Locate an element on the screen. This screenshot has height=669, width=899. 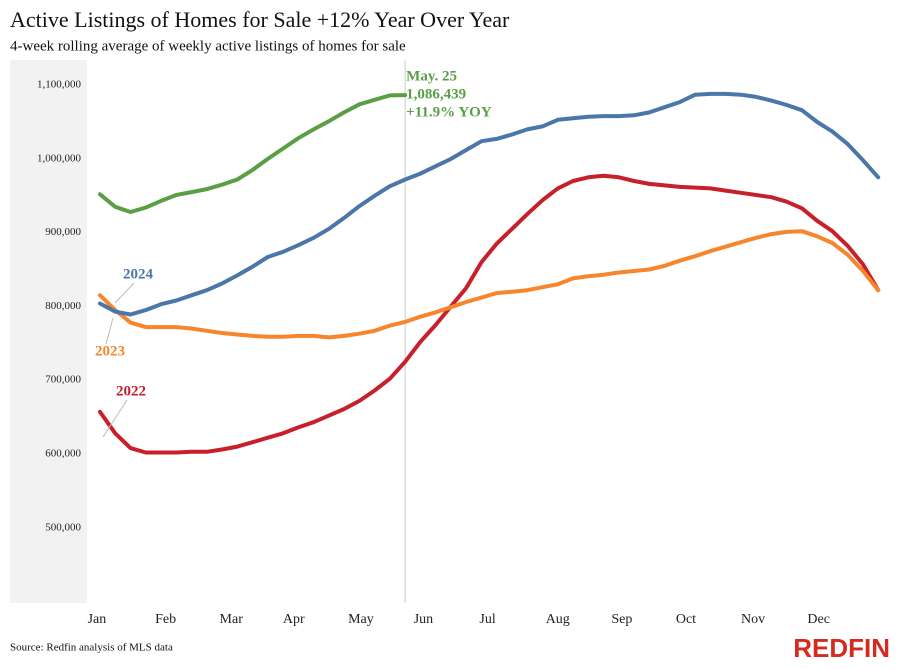
y-tick-label: 1,000,000 is located at coordinates (59, 158).